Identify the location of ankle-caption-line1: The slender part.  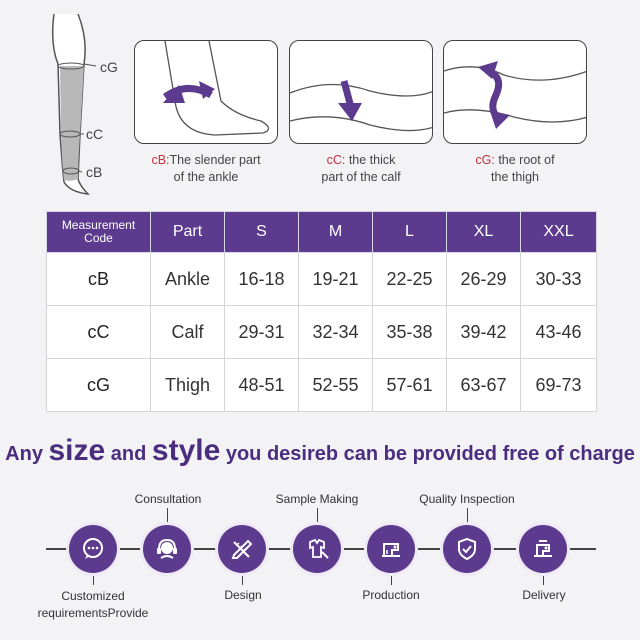
(215, 160).